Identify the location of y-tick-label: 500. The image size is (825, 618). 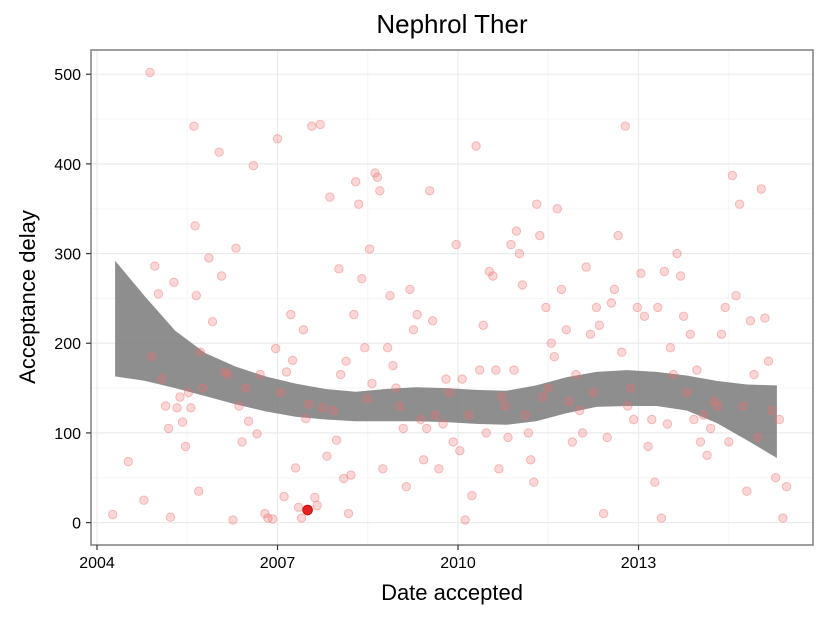
(67, 75).